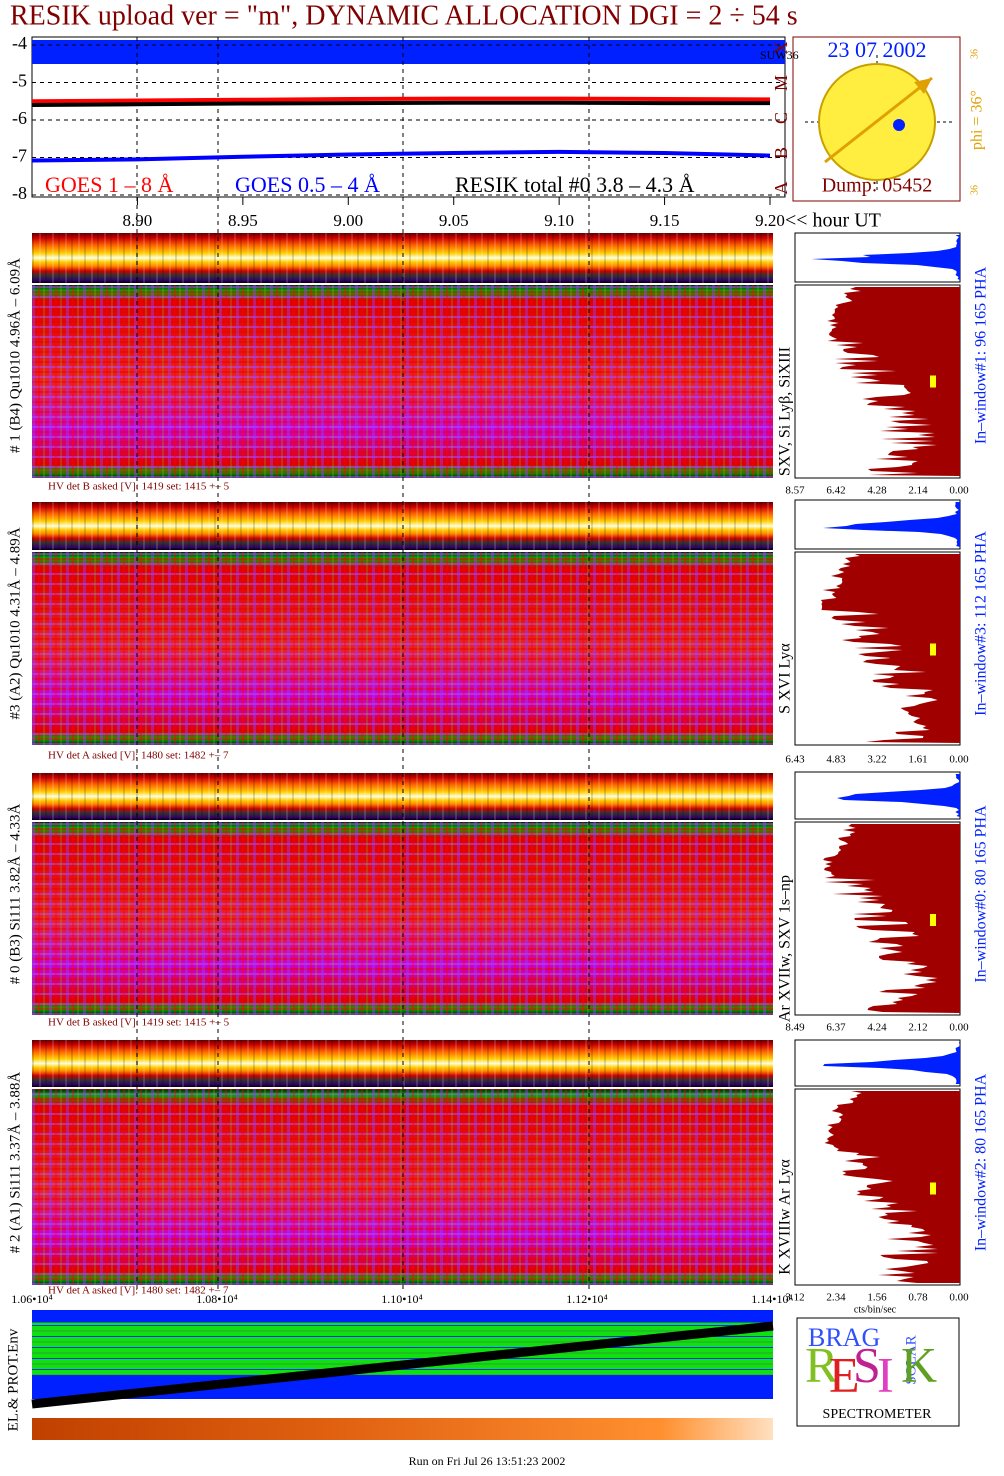 This screenshot has height=1476, width=1004. What do you see at coordinates (785, 678) in the screenshot?
I see `line-label: S XVI Lyα` at bounding box center [785, 678].